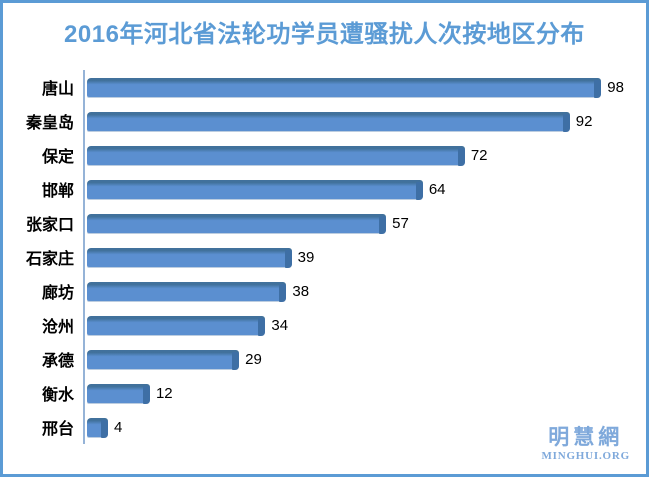 The height and width of the screenshot is (477, 649). What do you see at coordinates (49, 259) in the screenshot?
I see `category-label: 石家庄` at bounding box center [49, 259].